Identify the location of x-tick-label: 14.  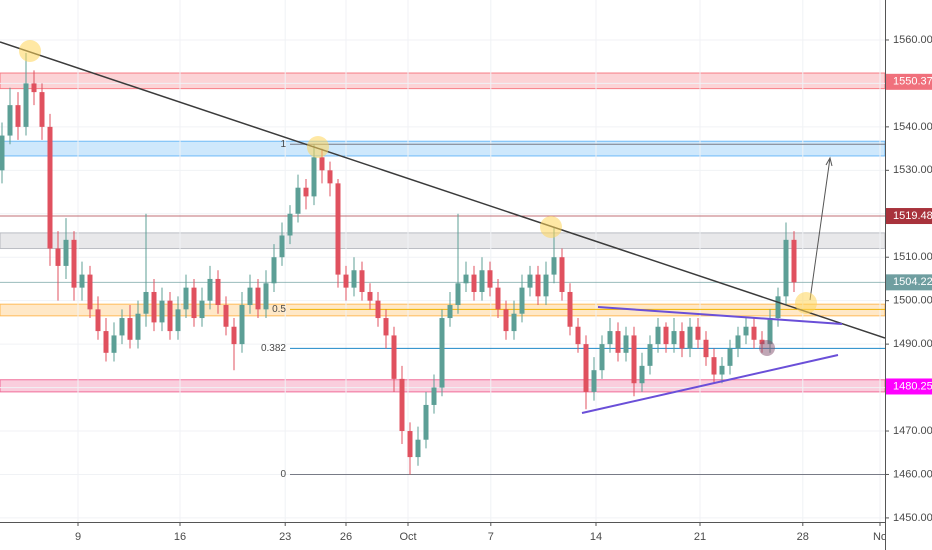
(596, 537).